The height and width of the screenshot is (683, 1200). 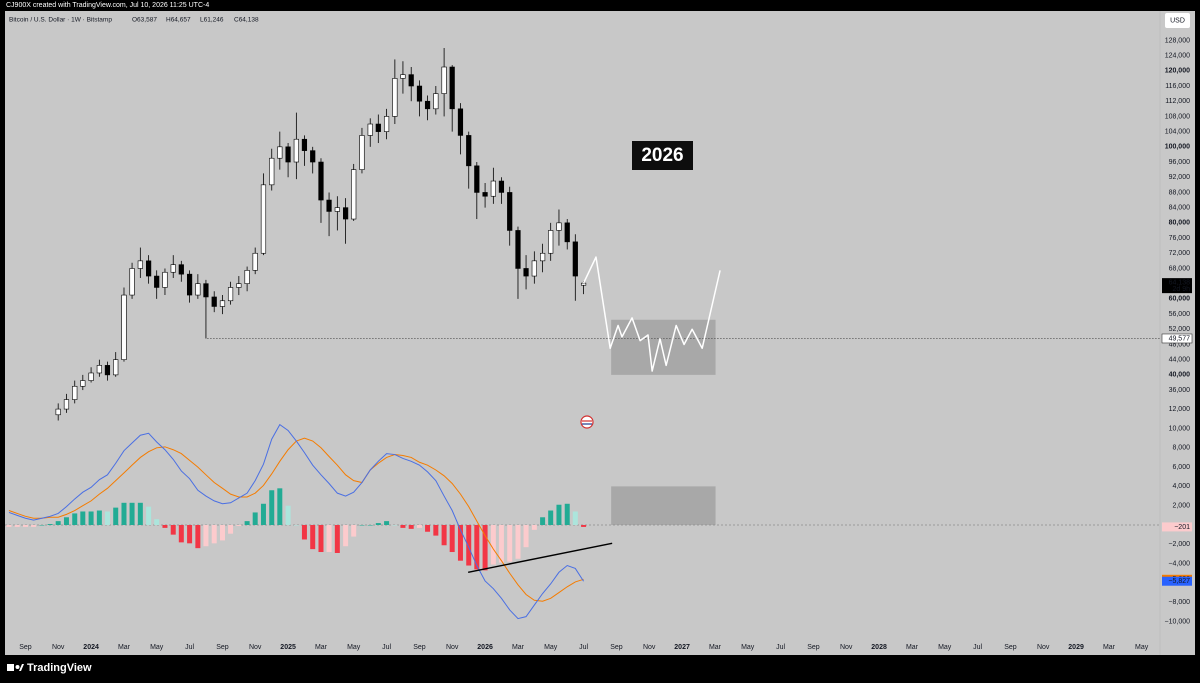 I want to click on projection-line, so click(x=651, y=314).